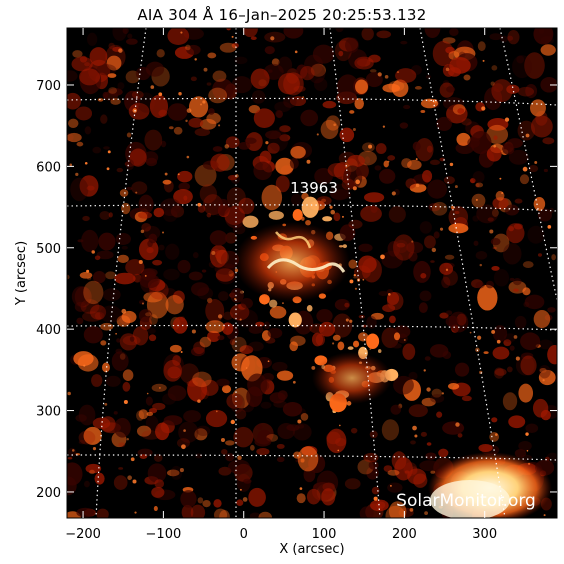  Describe the element at coordinates (164, 534) in the screenshot. I see `x-tick-label: −100` at that location.